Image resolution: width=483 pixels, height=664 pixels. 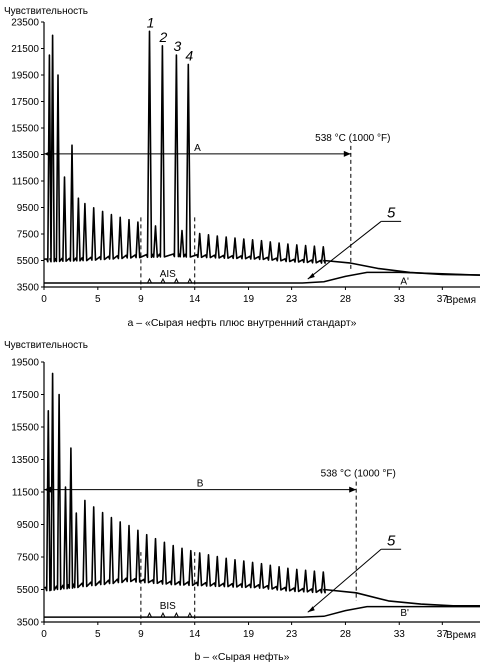 I want to click on baseline-label: AIS, so click(x=168, y=274).